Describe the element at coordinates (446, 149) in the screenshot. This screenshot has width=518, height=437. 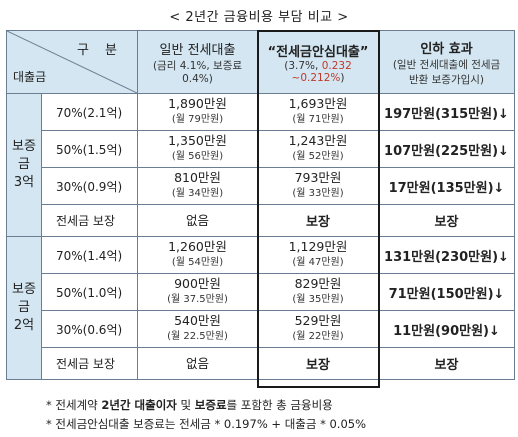
I see `effect-cell: 107만원(225만원)↓` at that location.